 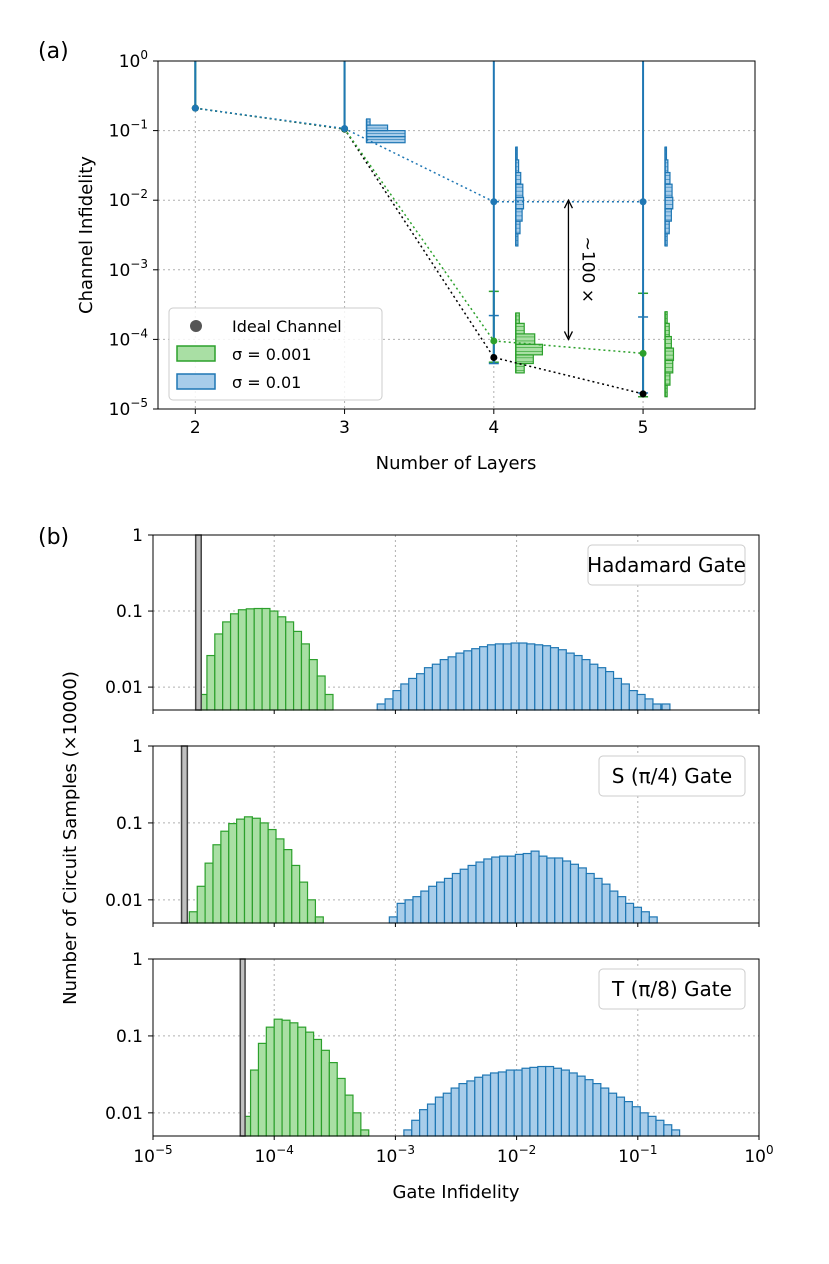 What do you see at coordinates (152, 1155) in the screenshot?
I see `x-tick-label: 10⁻⁵` at bounding box center [152, 1155].